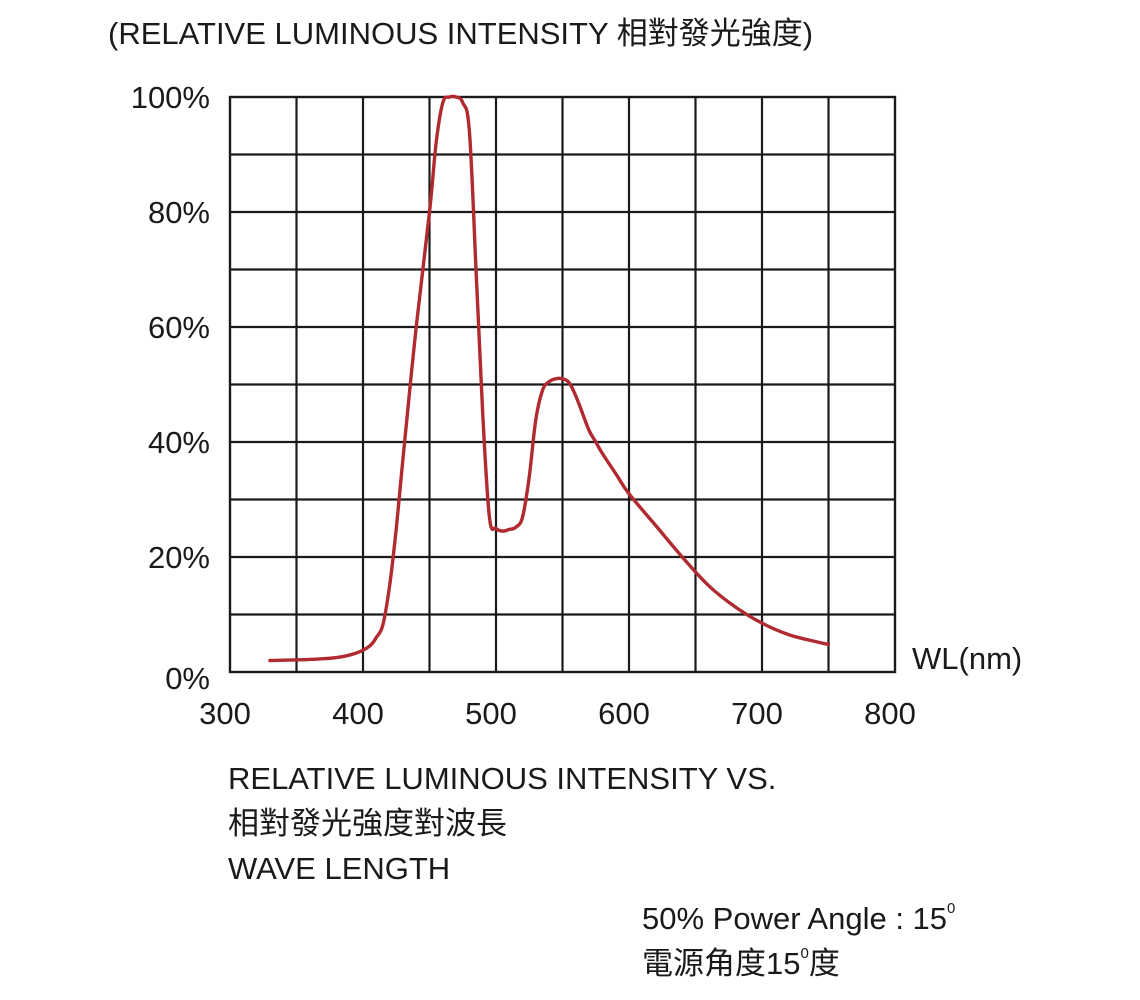  Describe the element at coordinates (358, 713) in the screenshot. I see `x-tick-label: 400` at that location.